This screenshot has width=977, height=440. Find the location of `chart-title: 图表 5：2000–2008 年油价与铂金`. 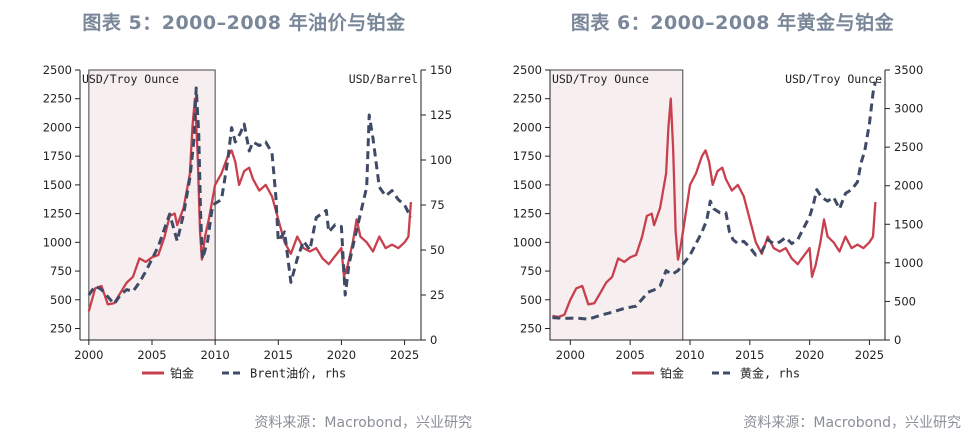

chart-title: 图表 5：2000–2008 年油价与铂金 is located at coordinates (244, 23).